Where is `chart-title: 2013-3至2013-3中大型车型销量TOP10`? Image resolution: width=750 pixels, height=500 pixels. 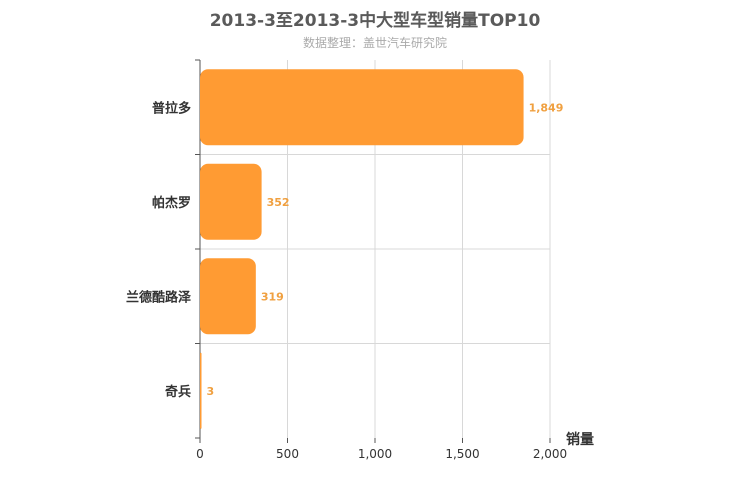 chart-title: 2013-3至2013-3中大型车型销量TOP10 is located at coordinates (375, 21).